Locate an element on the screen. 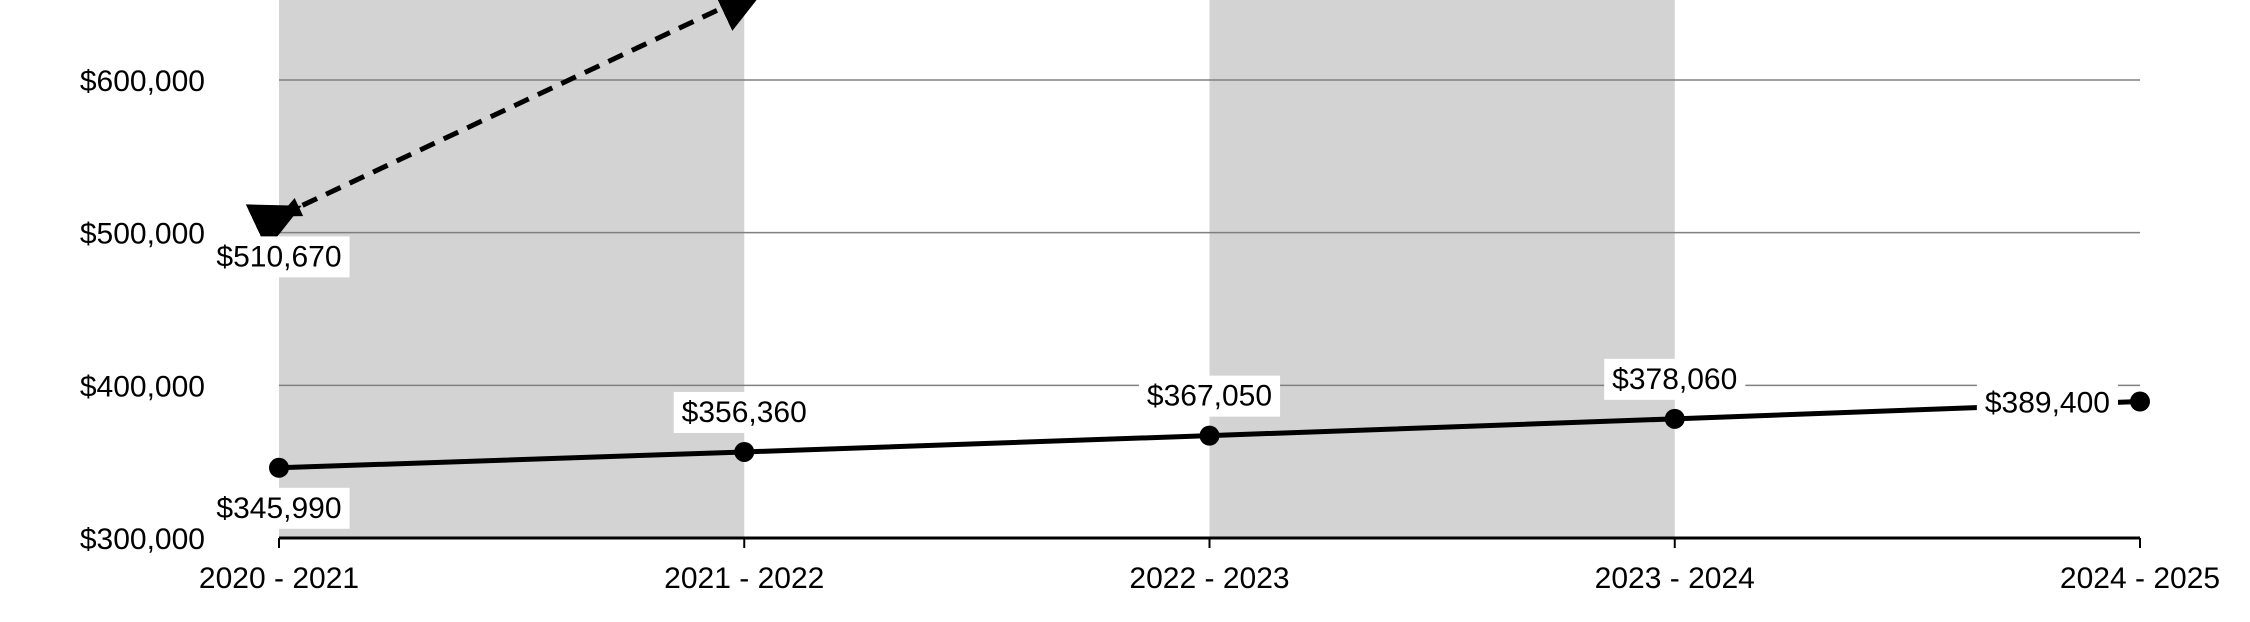 The image size is (2250, 622). data-label-3: $367,050 is located at coordinates (1209, 396).